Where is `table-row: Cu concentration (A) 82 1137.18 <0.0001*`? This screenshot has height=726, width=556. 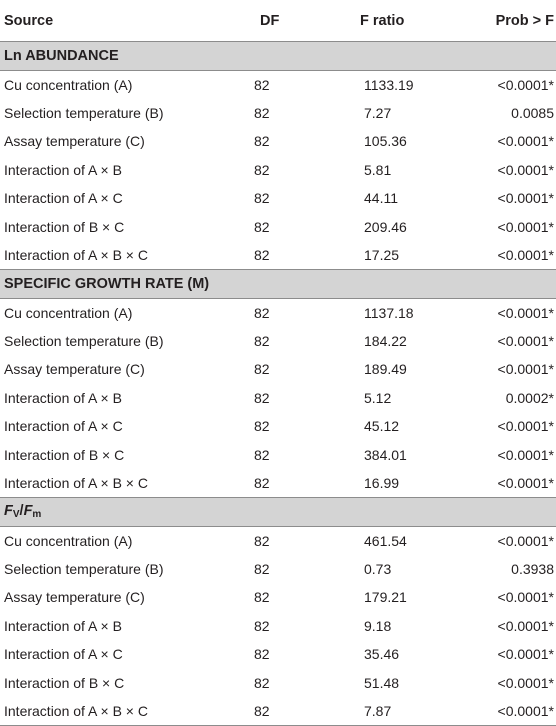
table-row: Cu concentration (A) 82 1137.18 <0.0001* is located at coordinates (278, 312).